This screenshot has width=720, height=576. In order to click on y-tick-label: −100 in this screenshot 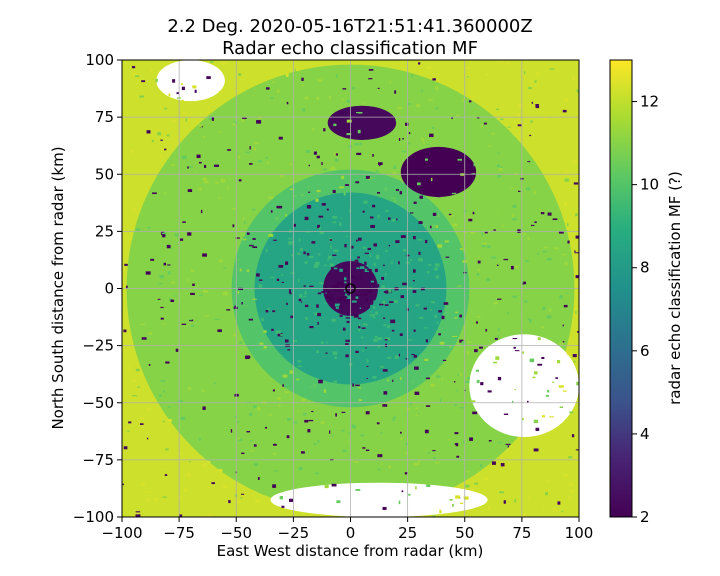, I will do `click(93, 517)`.